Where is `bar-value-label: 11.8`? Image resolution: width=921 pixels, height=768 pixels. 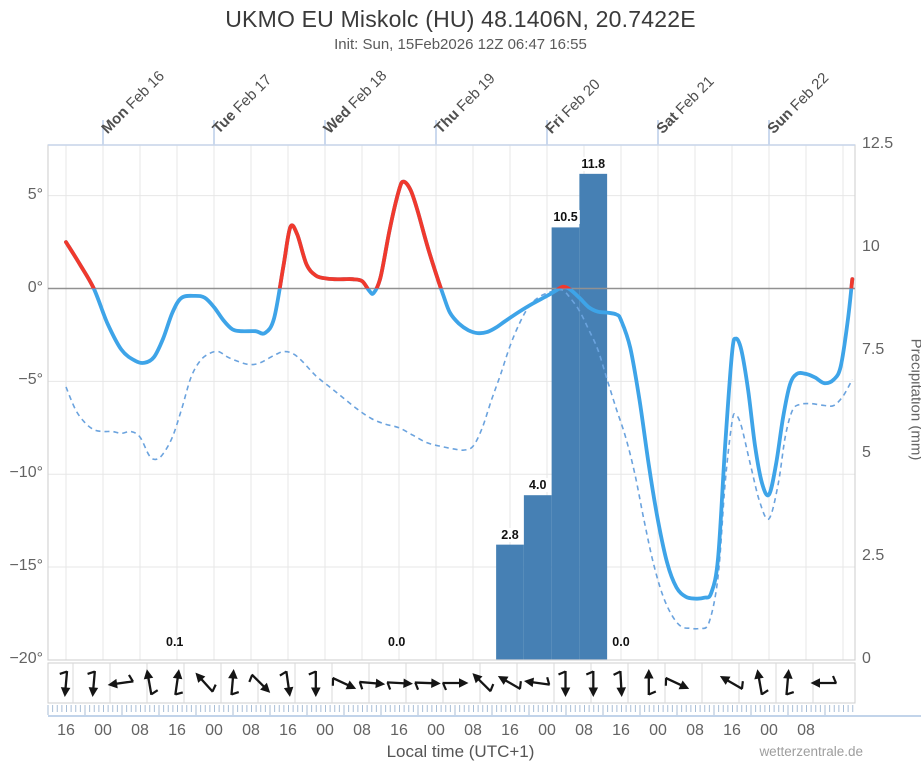
bar-value-label: 11.8 is located at coordinates (593, 163).